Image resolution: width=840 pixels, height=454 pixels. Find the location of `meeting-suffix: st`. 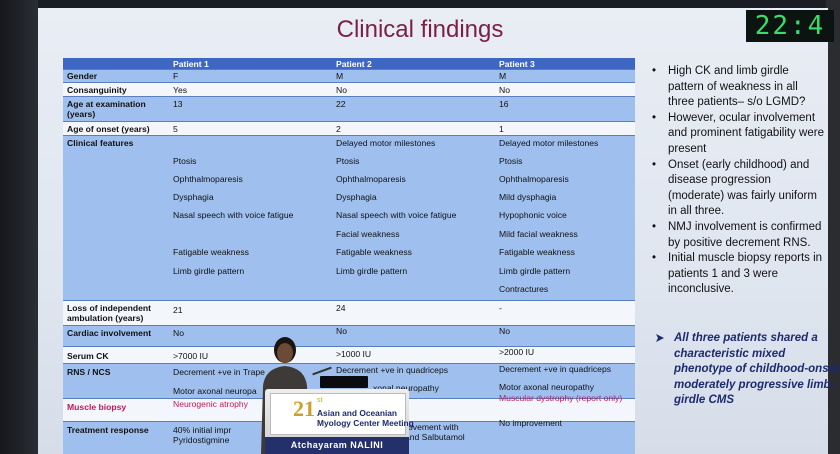

meeting-suffix: st is located at coordinates (320, 400).